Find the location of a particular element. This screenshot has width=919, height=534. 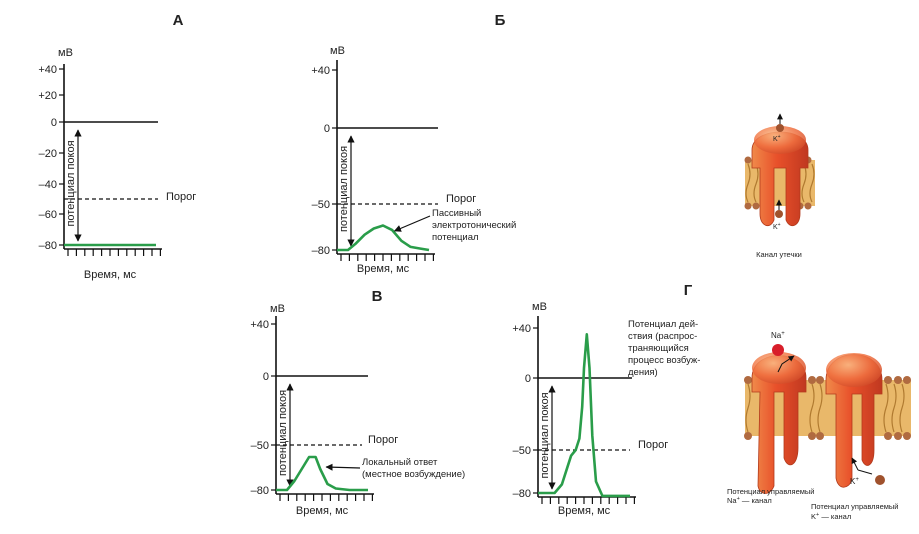

resting-label-a: потенциал покоя is located at coordinates (71, 183).